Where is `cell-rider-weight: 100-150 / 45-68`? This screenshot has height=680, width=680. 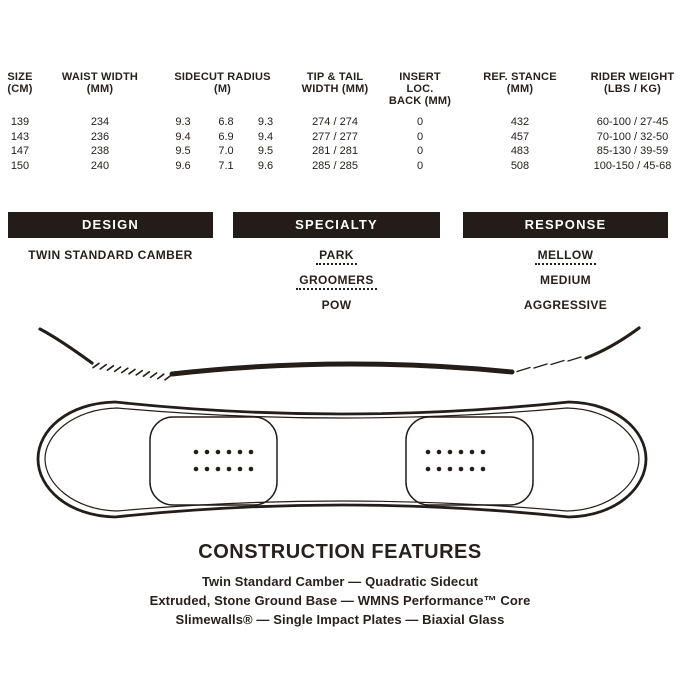
cell-rider-weight: 100-150 / 45-68 is located at coordinates (632, 166).